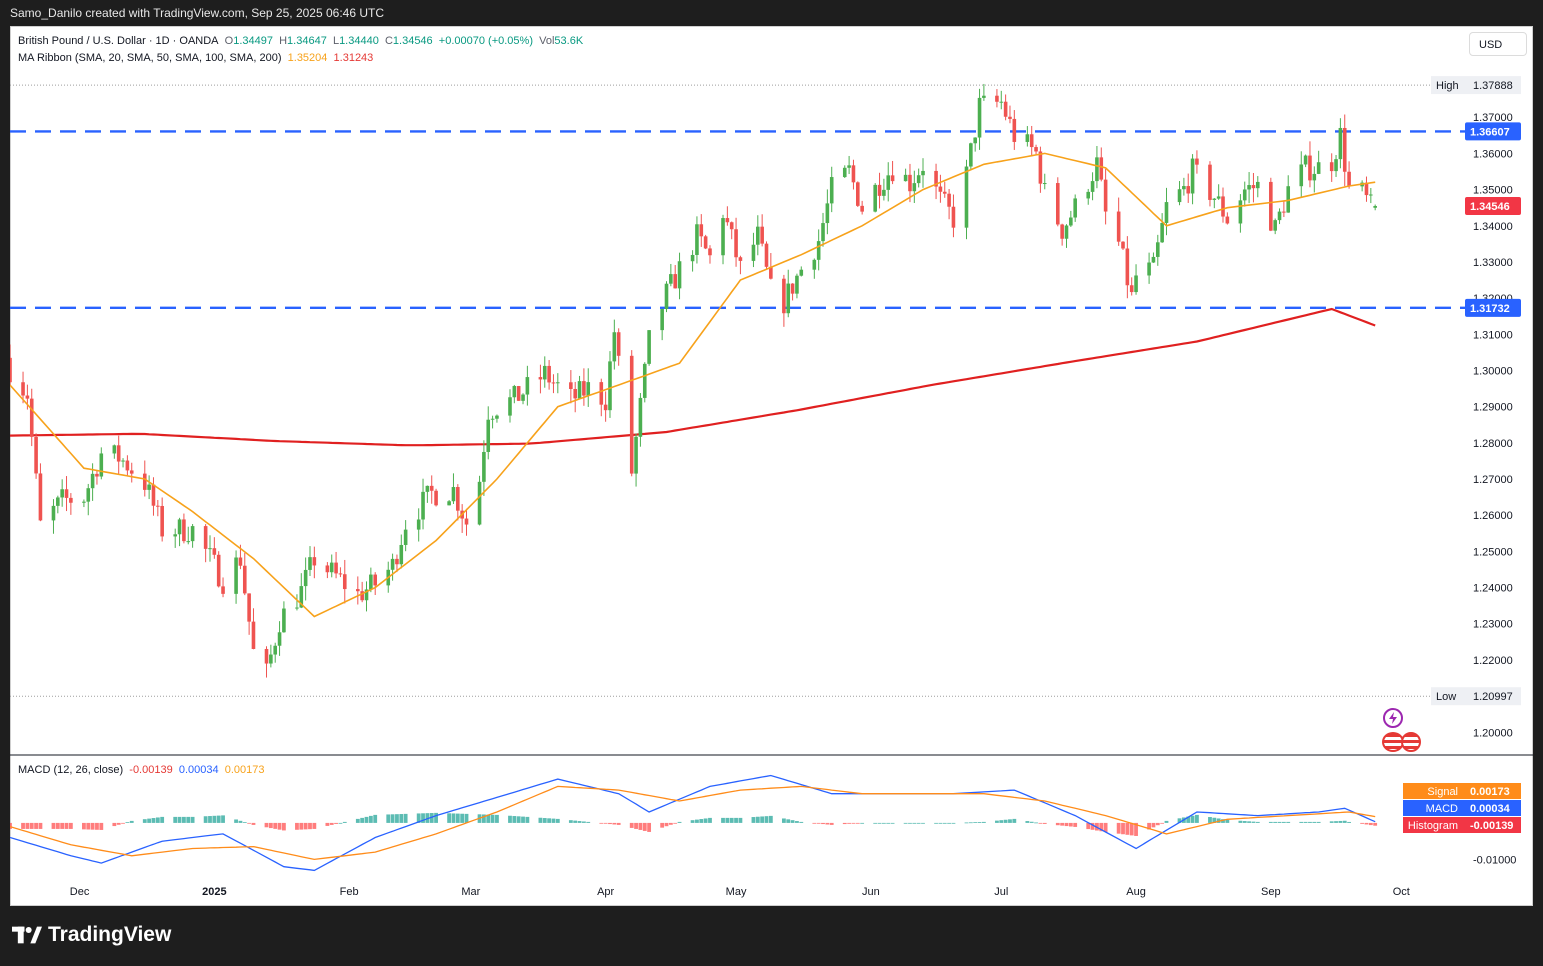 The width and height of the screenshot is (1543, 966). What do you see at coordinates (1493, 335) in the screenshot?
I see `price-tick-label: 1.31000` at bounding box center [1493, 335].